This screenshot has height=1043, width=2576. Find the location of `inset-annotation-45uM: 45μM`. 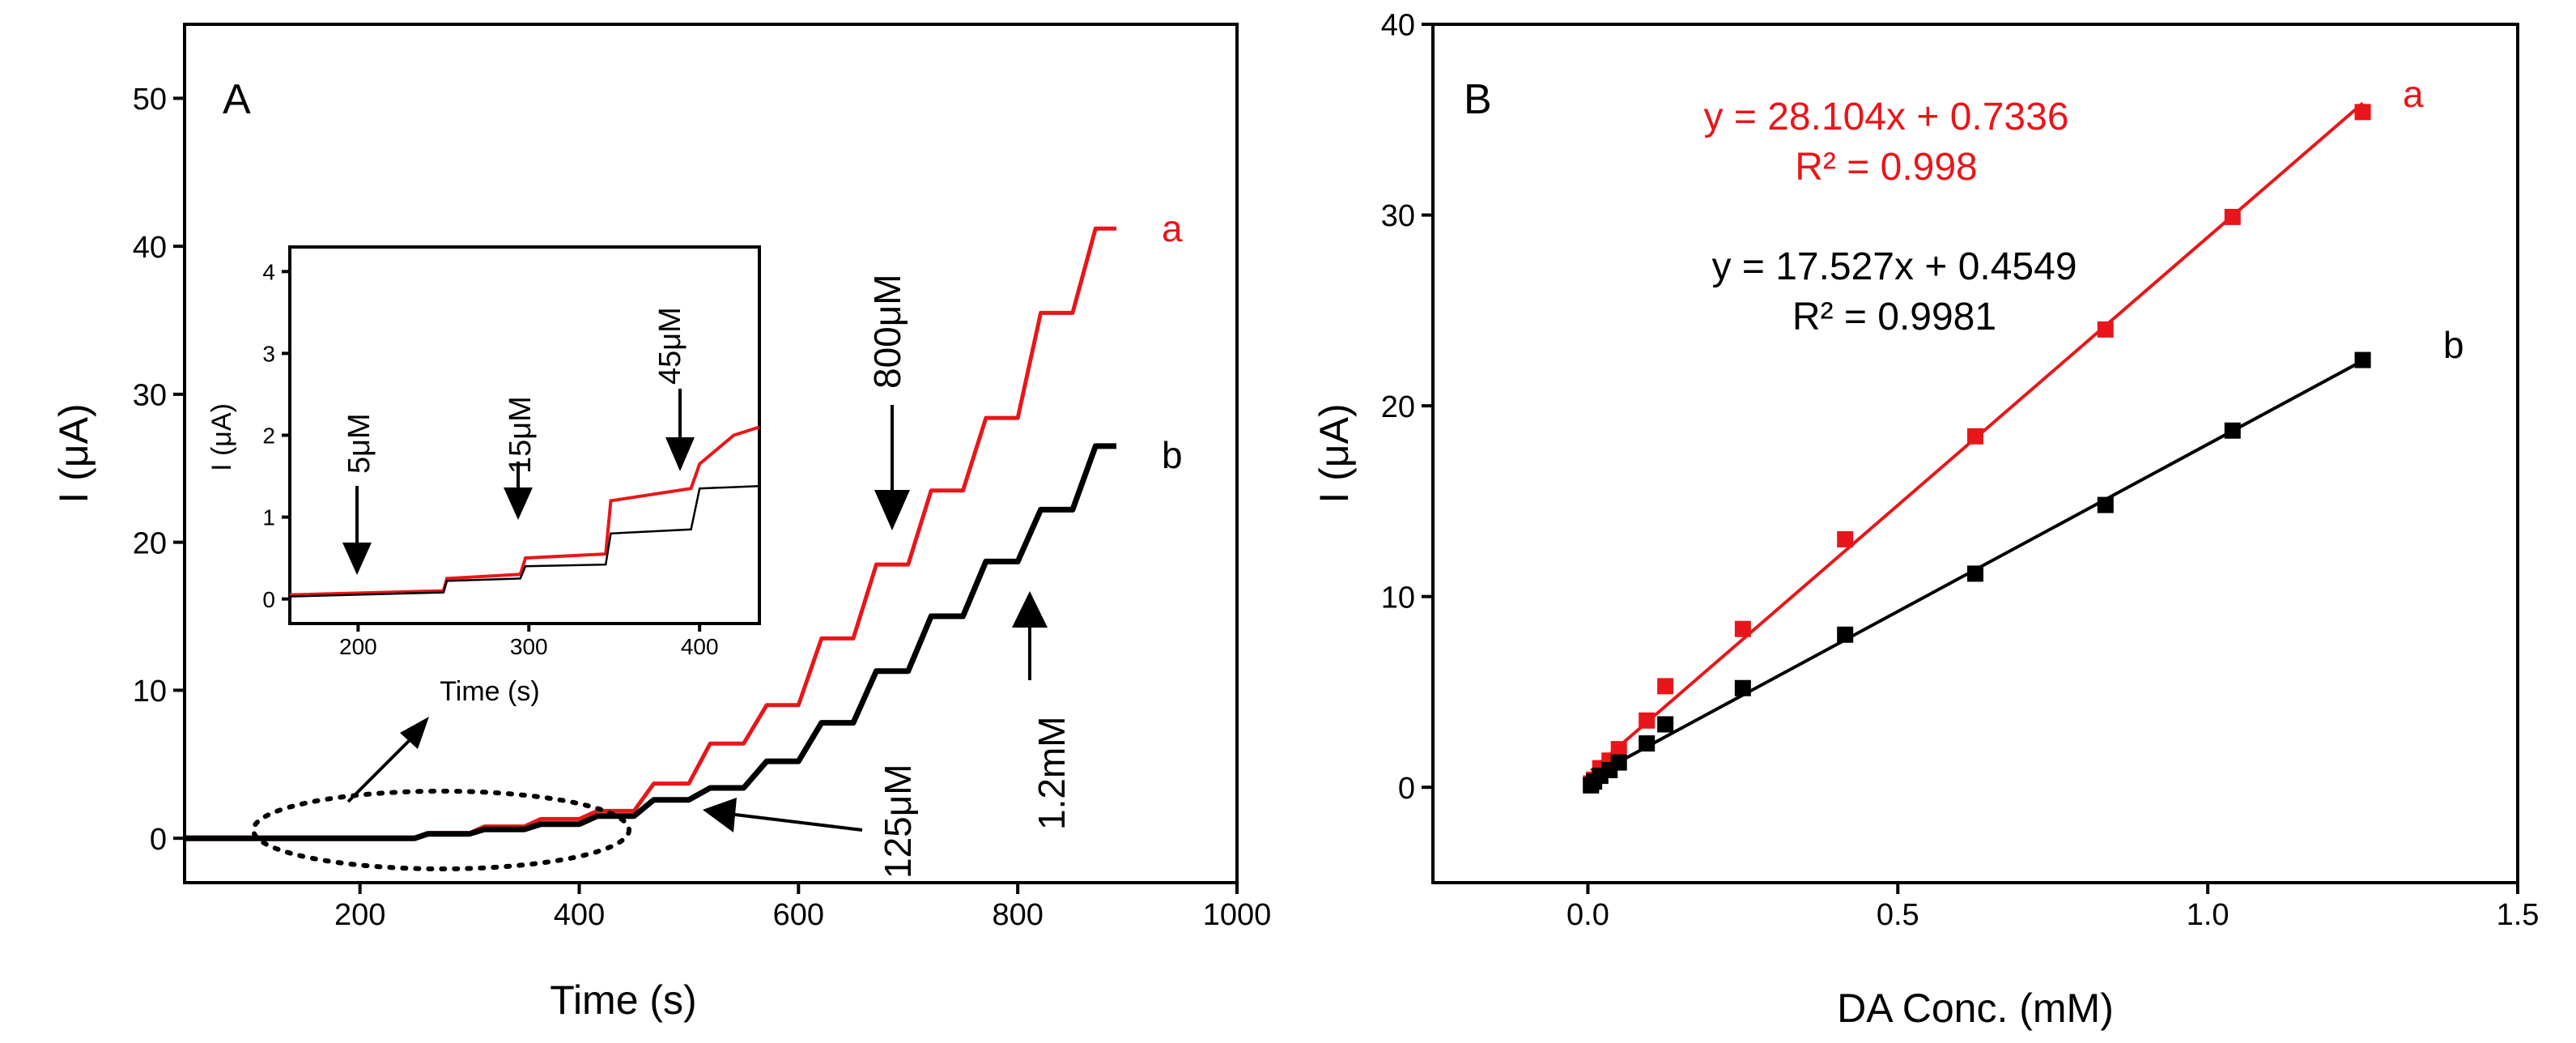

inset-annotation-45uM: 45μM is located at coordinates (674, 389).